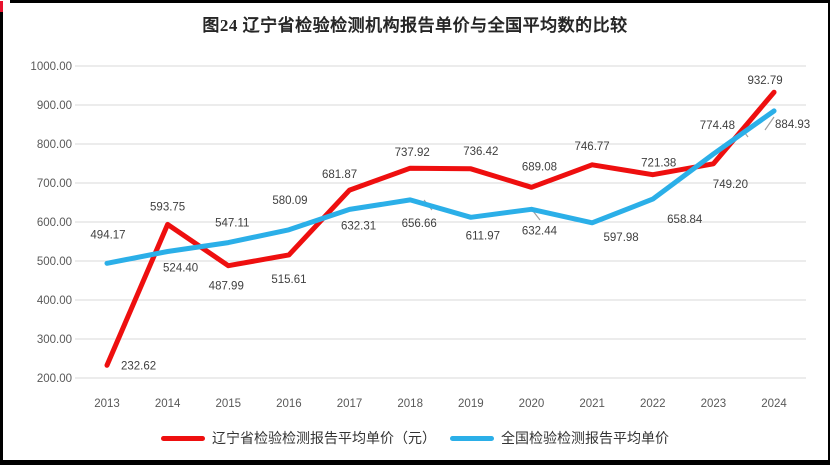 Image resolution: width=830 pixels, height=465 pixels. What do you see at coordinates (592, 404) in the screenshot?
I see `x-axis-tick-label: 2021` at bounding box center [592, 404].